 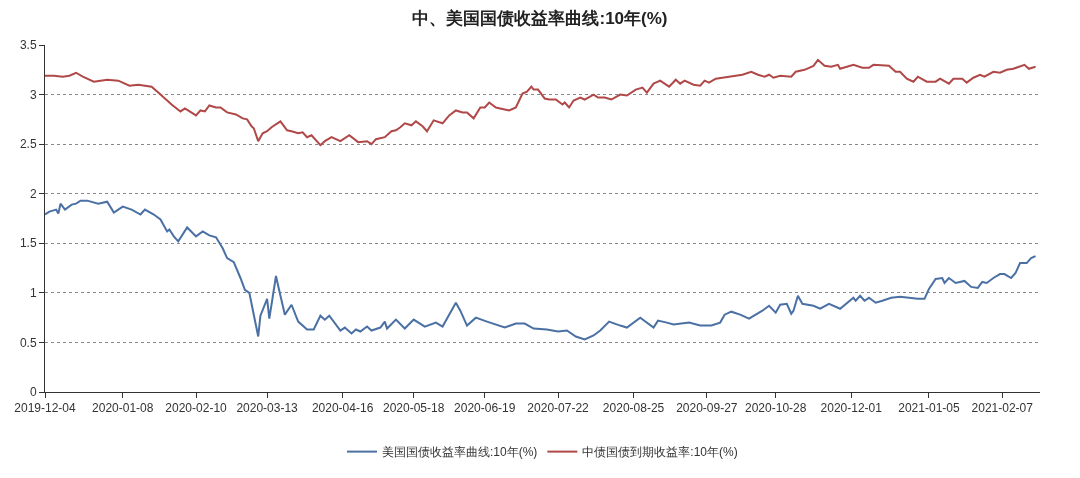 What do you see at coordinates (33, 94) in the screenshot?
I see `y-tick-label: 3` at bounding box center [33, 94].